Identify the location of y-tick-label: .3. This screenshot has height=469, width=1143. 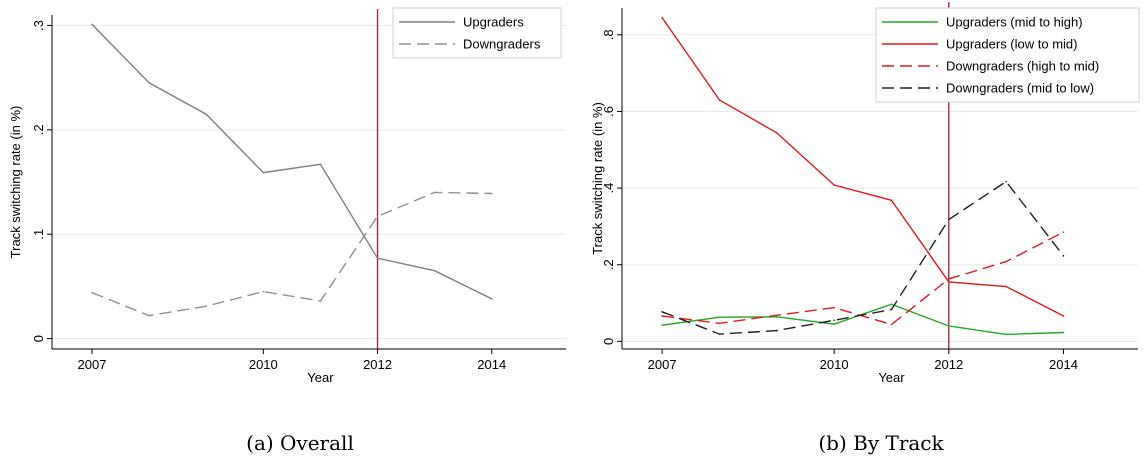
(38, 25).